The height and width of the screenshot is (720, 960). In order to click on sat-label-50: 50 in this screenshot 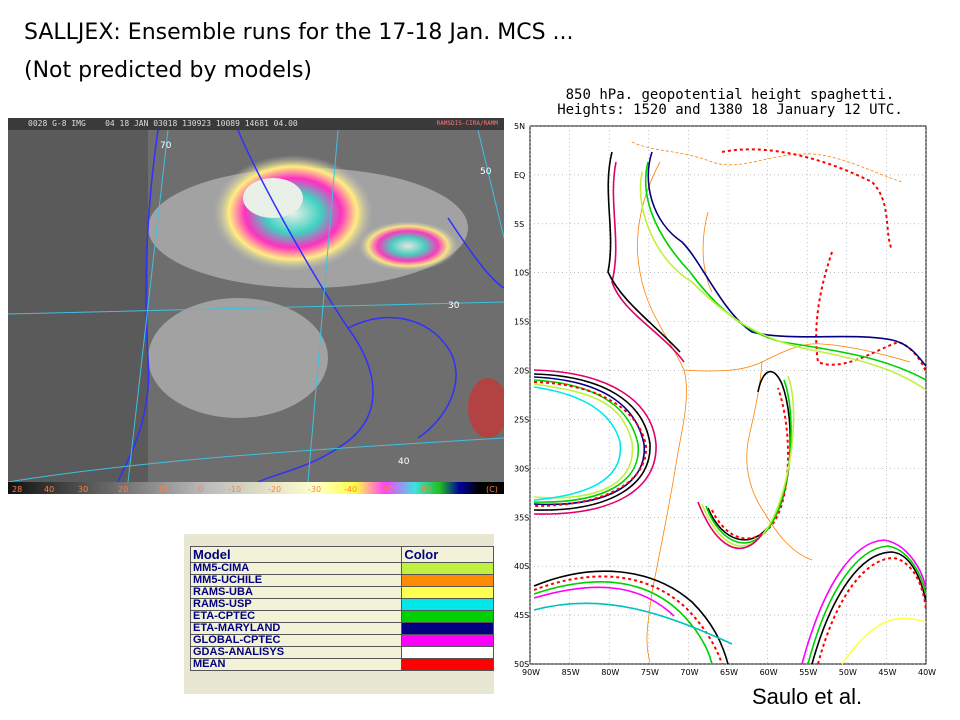, I will do `click(486, 172)`.